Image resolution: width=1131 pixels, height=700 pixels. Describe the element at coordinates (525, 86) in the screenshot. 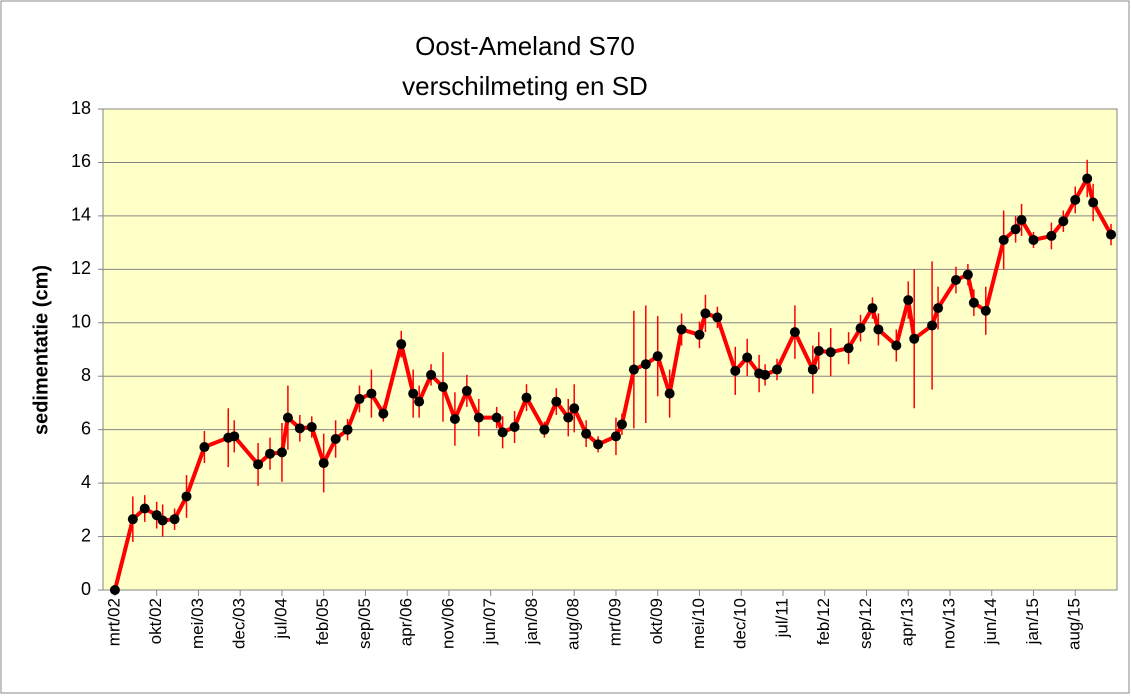

I see `chart-subtitle: verschilmeting en SD` at that location.